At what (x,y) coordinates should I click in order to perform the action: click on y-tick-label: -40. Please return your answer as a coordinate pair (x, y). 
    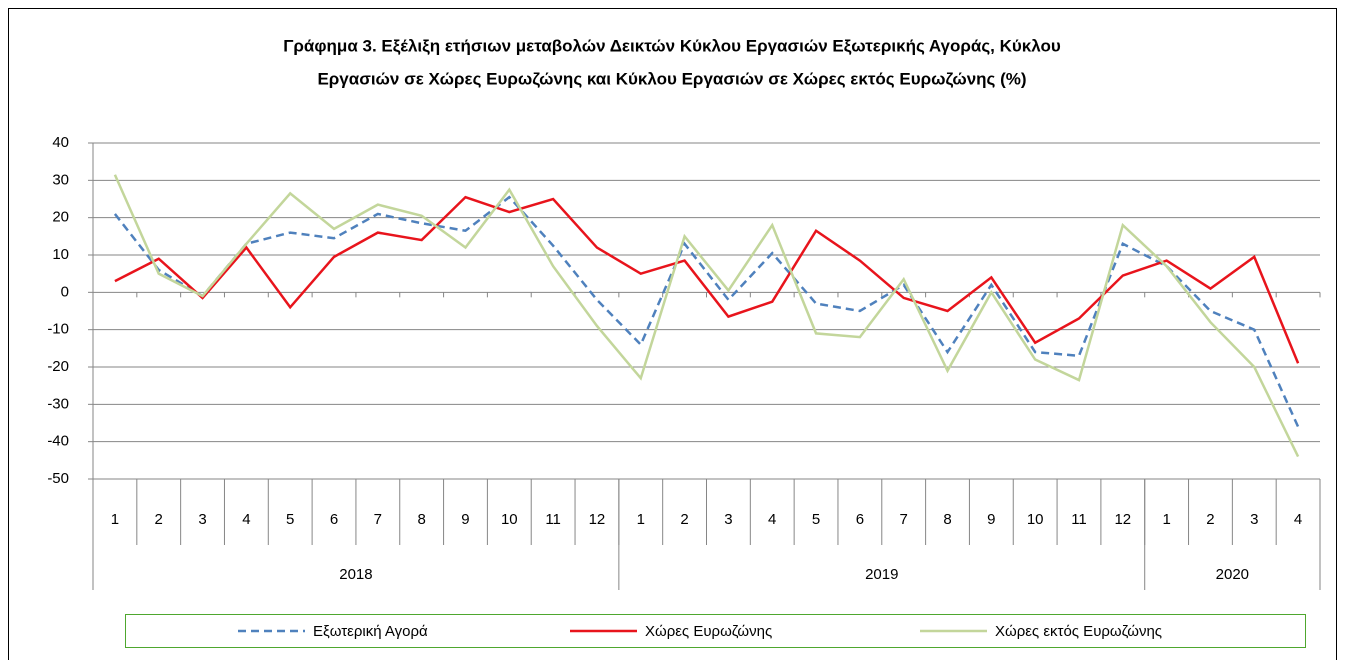
    Looking at the image, I should click on (58, 441).